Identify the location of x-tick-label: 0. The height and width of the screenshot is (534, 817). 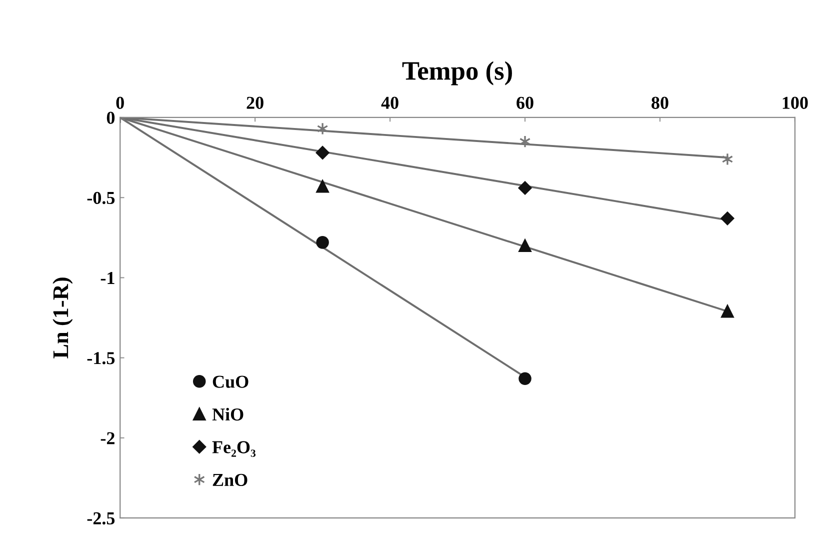
(120, 102).